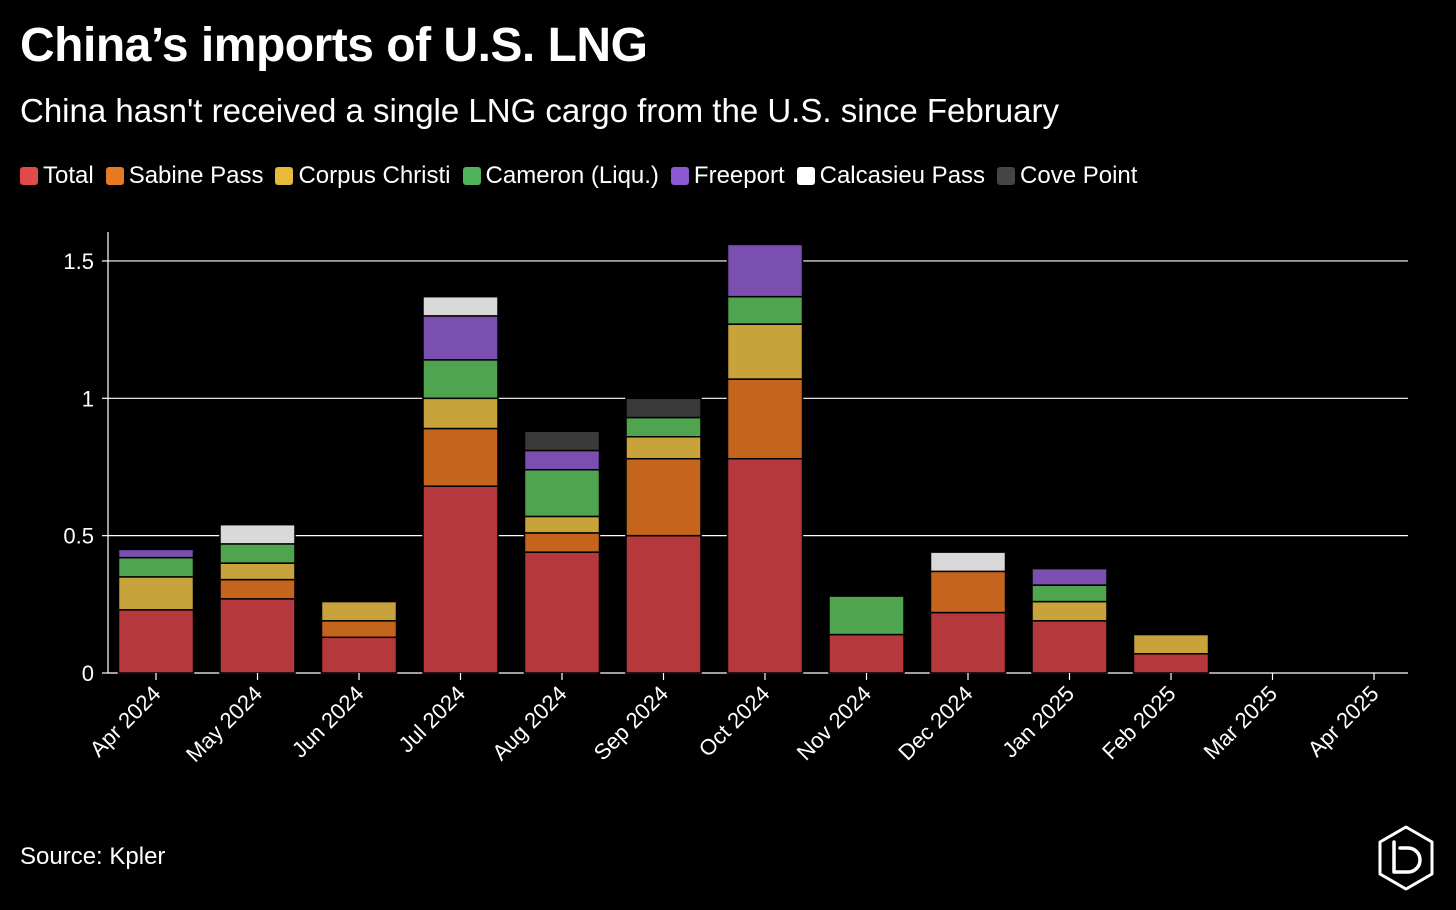 The image size is (1456, 910). What do you see at coordinates (93, 856) in the screenshot?
I see `source-note: Source: Kpler` at bounding box center [93, 856].